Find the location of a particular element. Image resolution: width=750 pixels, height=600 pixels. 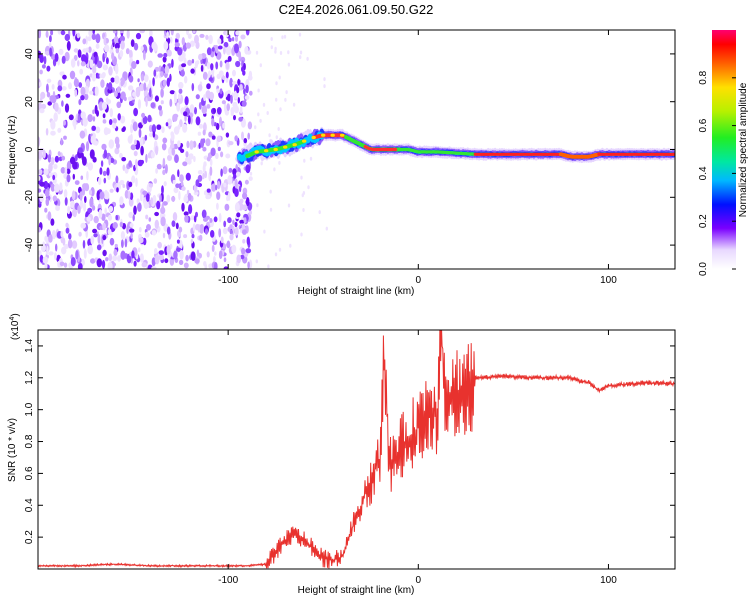

colorbar-ticks: 0.0 0.2 0.4 0.6 0.8 is located at coordinates (717, 173).